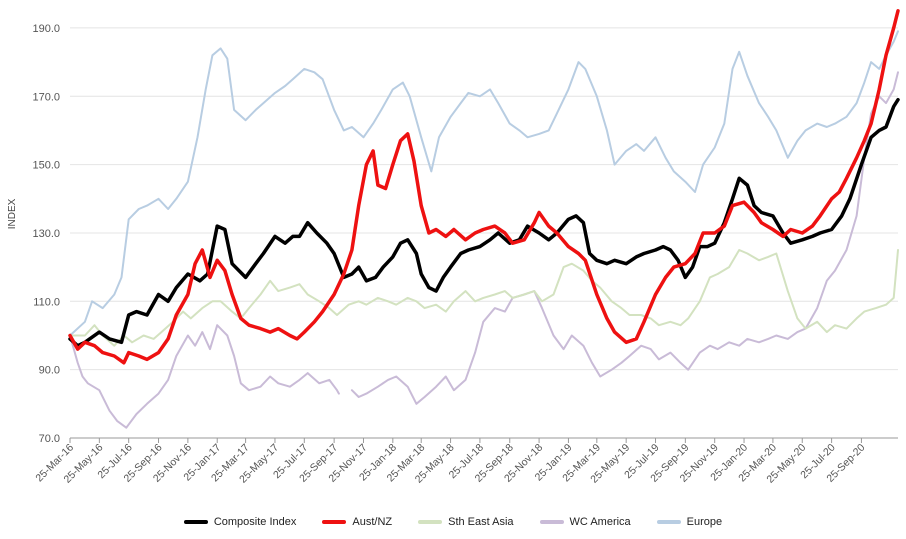 The width and height of the screenshot is (906, 539). Describe the element at coordinates (49, 439) in the screenshot. I see `y-tick-label: 70.0` at that location.